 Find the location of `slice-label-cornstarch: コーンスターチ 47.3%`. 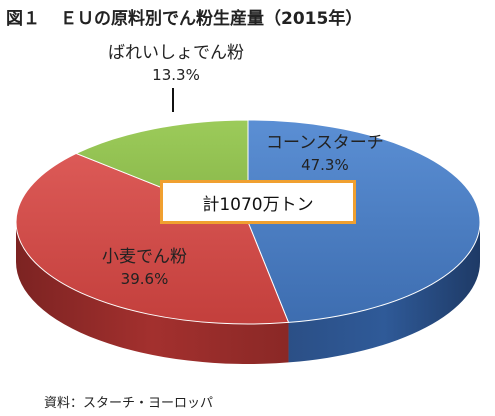

slice-label-cornstarch: コーンスターチ 47.3% is located at coordinates (325, 154).